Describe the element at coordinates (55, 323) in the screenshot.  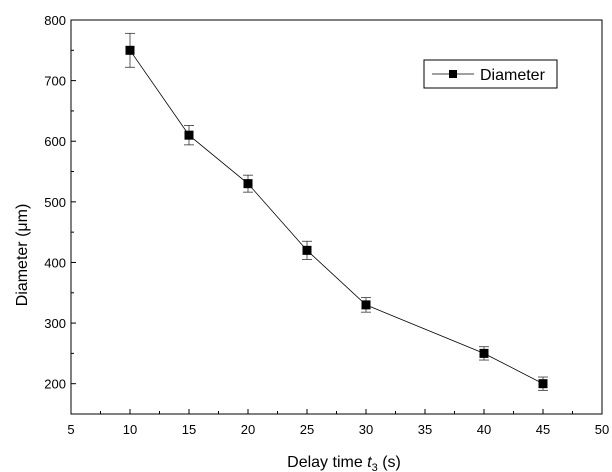
I see `y-tick-label: 300` at that location.